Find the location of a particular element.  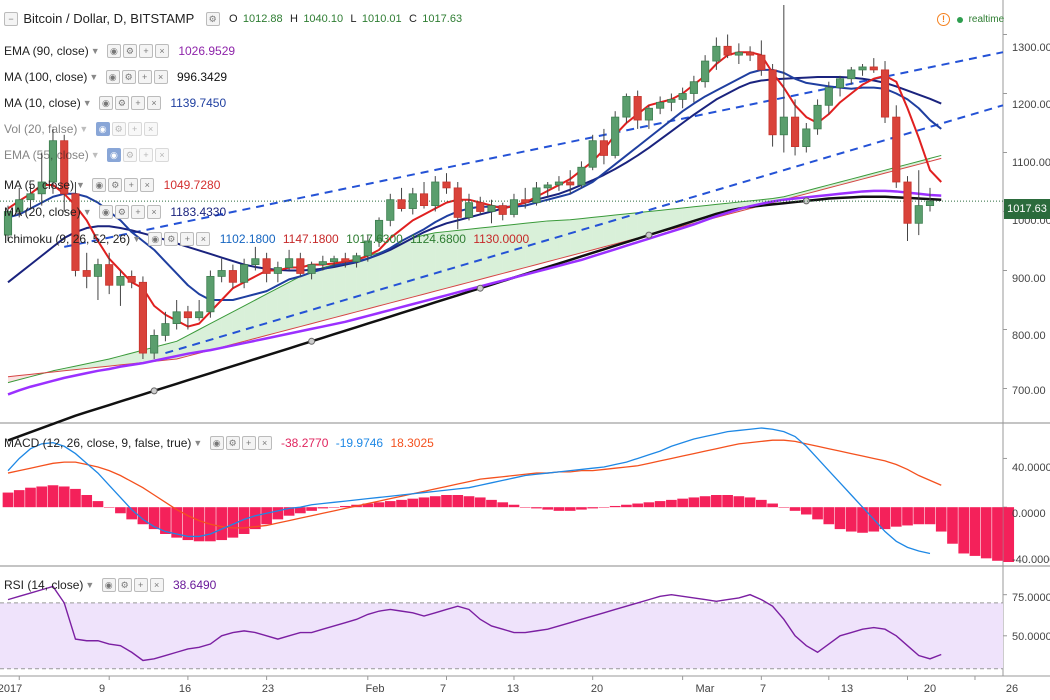

rsi-legend: RSI (14, close) ▼ ◉ ⚙ + × 38.6490 is located at coordinates (110, 584).